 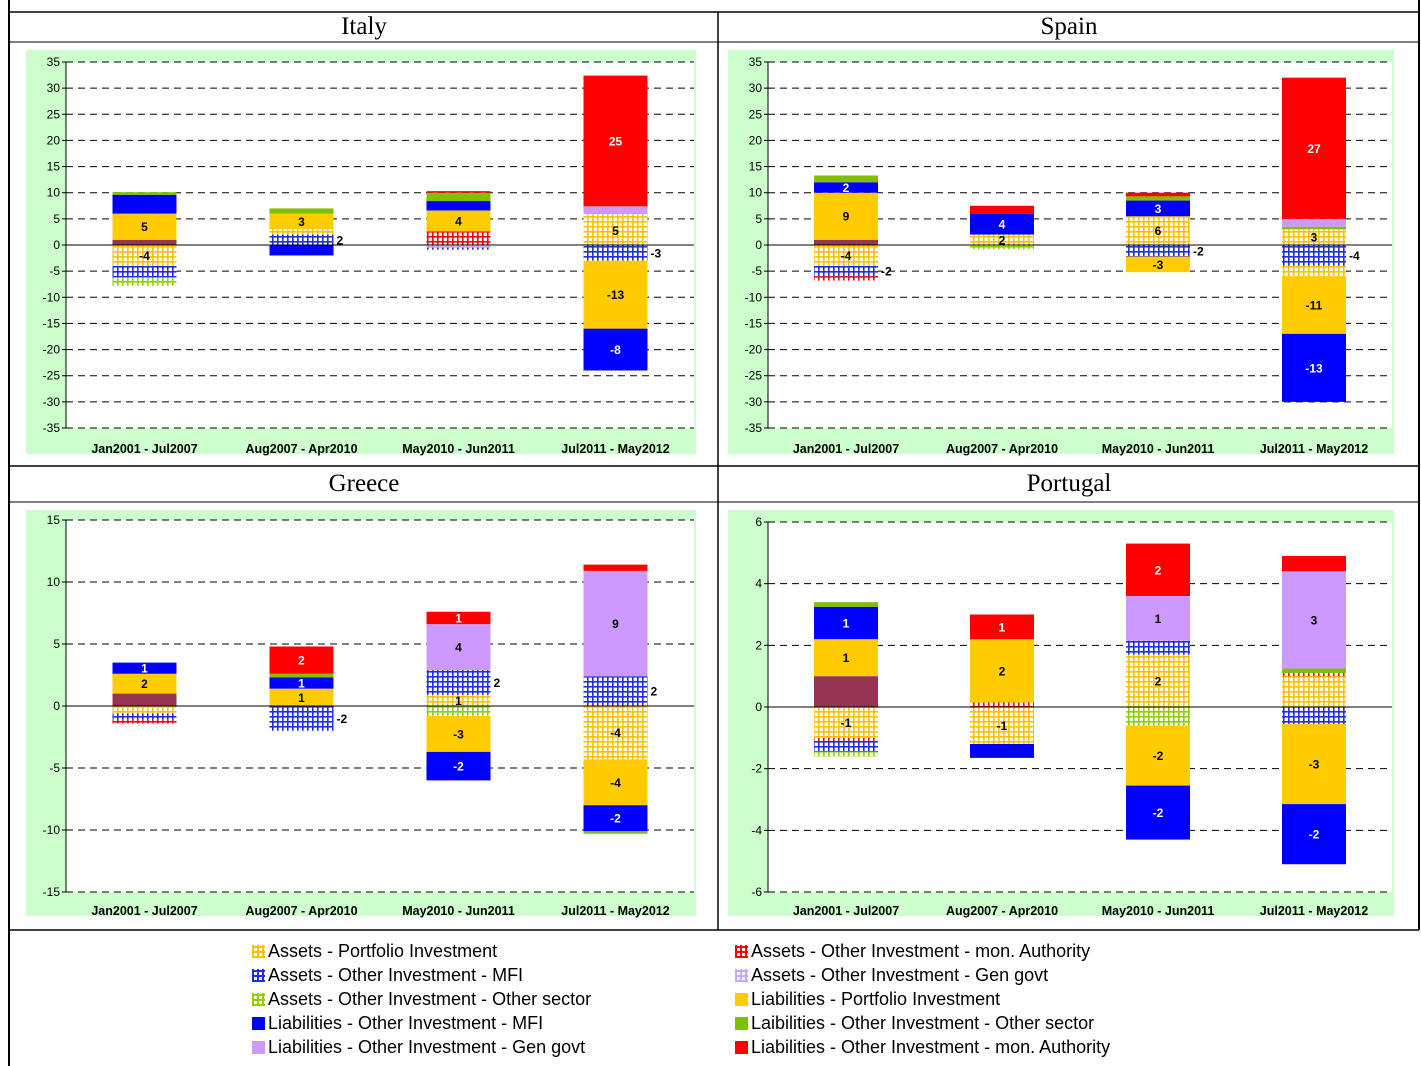 What do you see at coordinates (754, 350) in the screenshot?
I see `y-tick-label: -20` at bounding box center [754, 350].